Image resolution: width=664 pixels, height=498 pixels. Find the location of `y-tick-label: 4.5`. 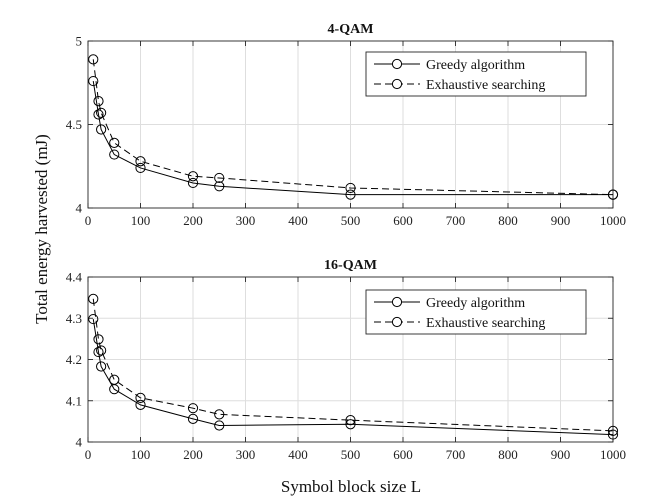

y-tick-label: 4.5 is located at coordinates (74, 124).